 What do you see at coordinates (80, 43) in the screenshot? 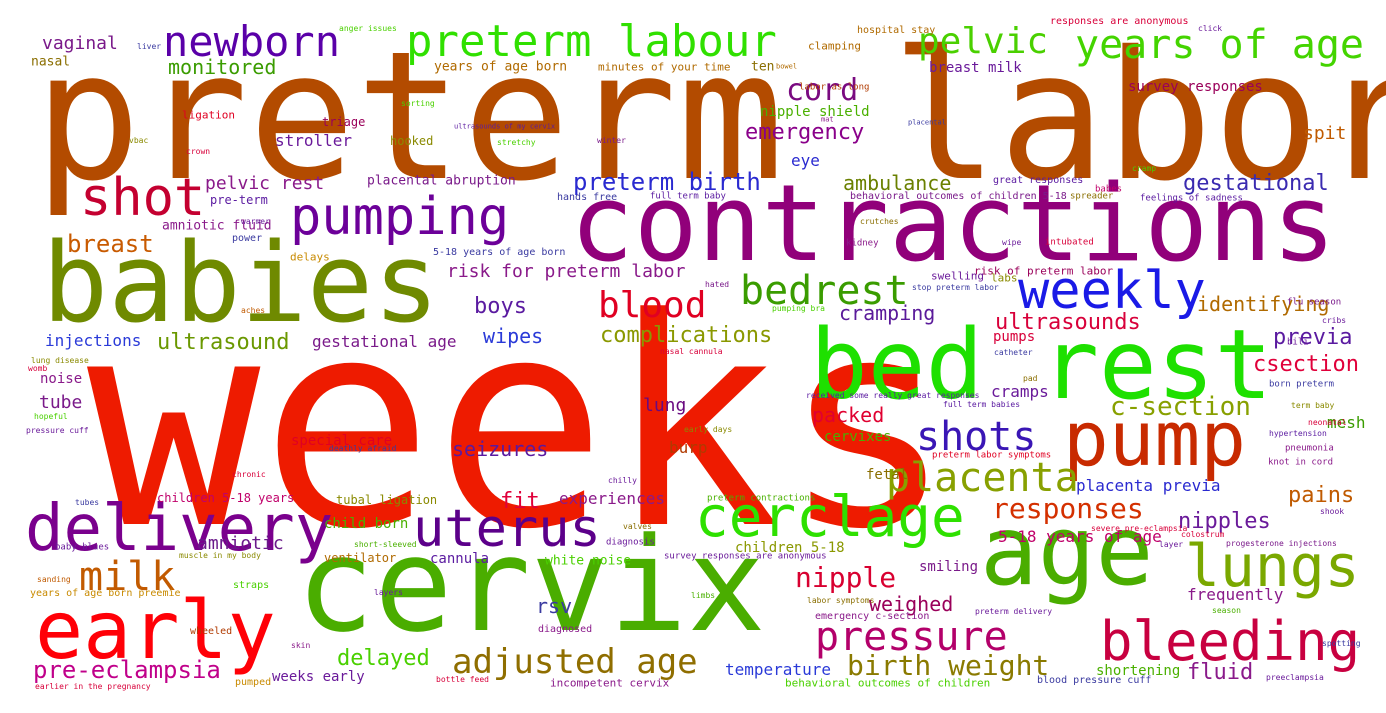
I see `word-vaginal: vaginal` at bounding box center [80, 43].